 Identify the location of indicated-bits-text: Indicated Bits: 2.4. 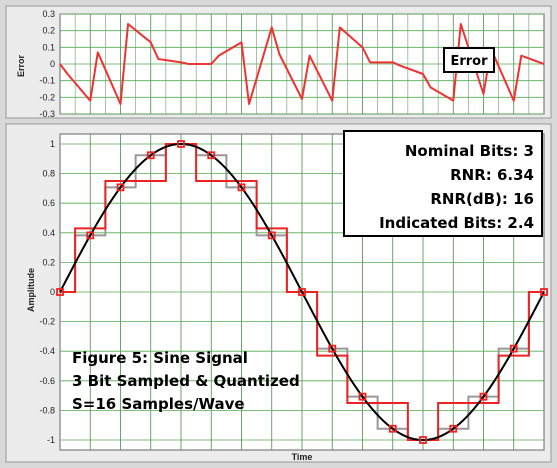
(456, 223).